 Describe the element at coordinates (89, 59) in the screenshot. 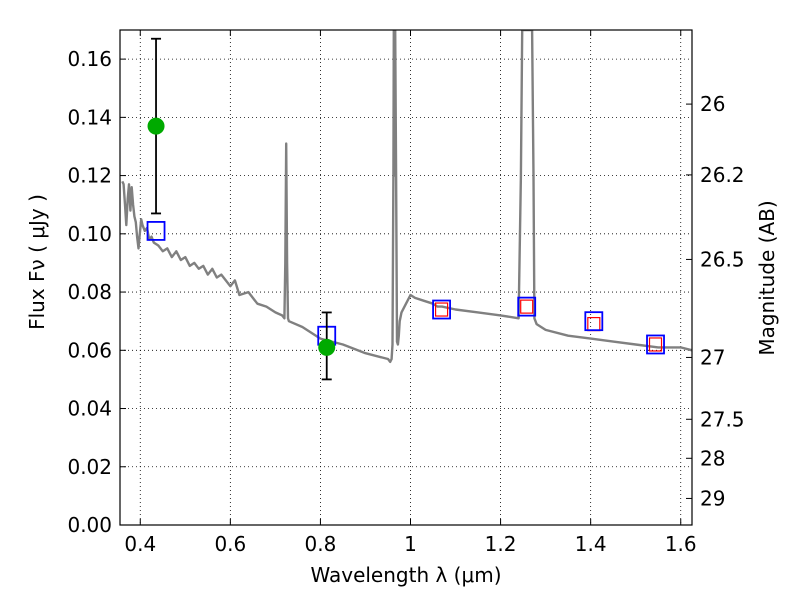

I see `y-tick-label: 0.16` at that location.